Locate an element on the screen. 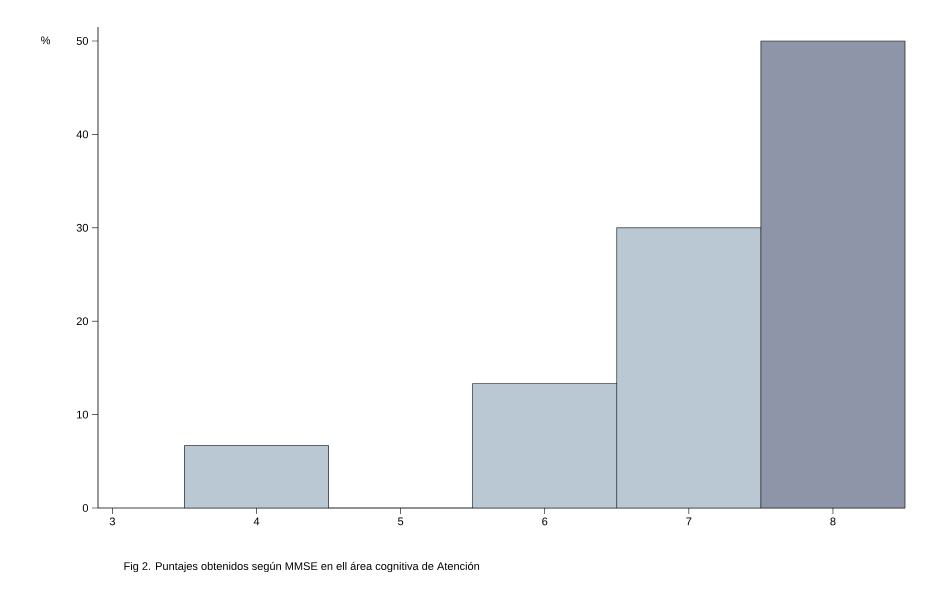 The width and height of the screenshot is (933, 600). y-tick-label: 20 is located at coordinates (82, 321).